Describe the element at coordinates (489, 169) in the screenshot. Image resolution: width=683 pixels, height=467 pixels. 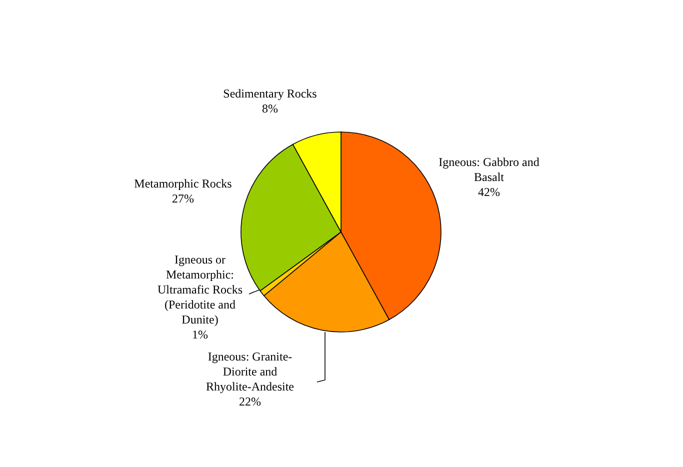
I see `slice-label: Igneous: Gabbro and Basalt` at that location.